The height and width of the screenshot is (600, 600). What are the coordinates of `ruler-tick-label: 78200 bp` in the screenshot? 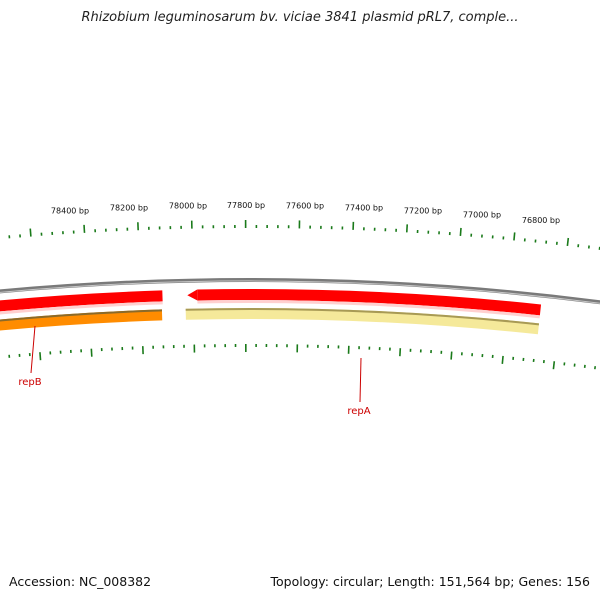 It's located at (129, 208).